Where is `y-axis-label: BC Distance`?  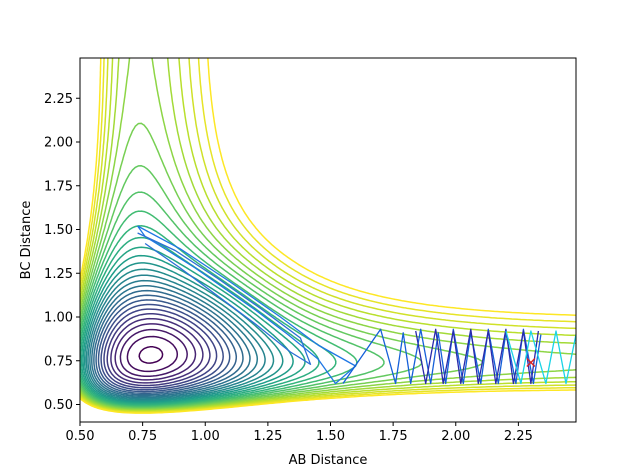 y-axis-label: BC Distance is located at coordinates (26, 240).